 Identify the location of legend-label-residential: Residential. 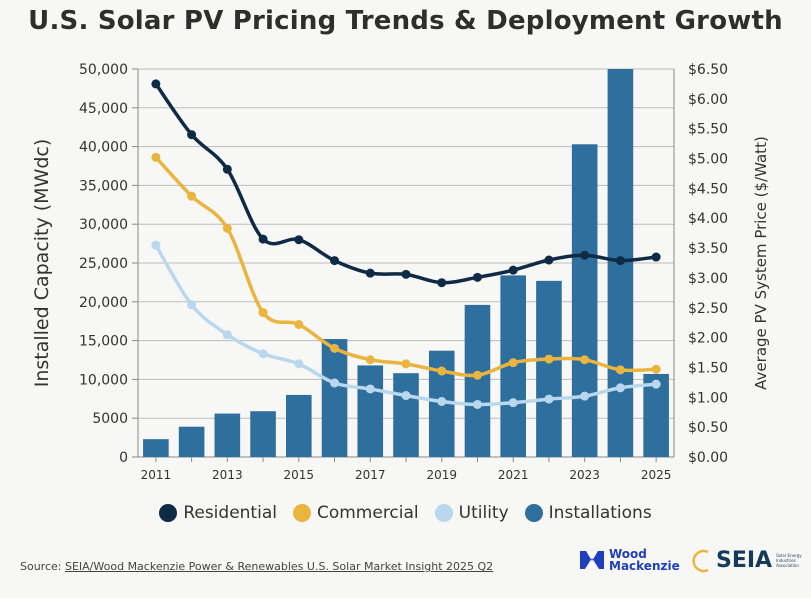
(230, 513).